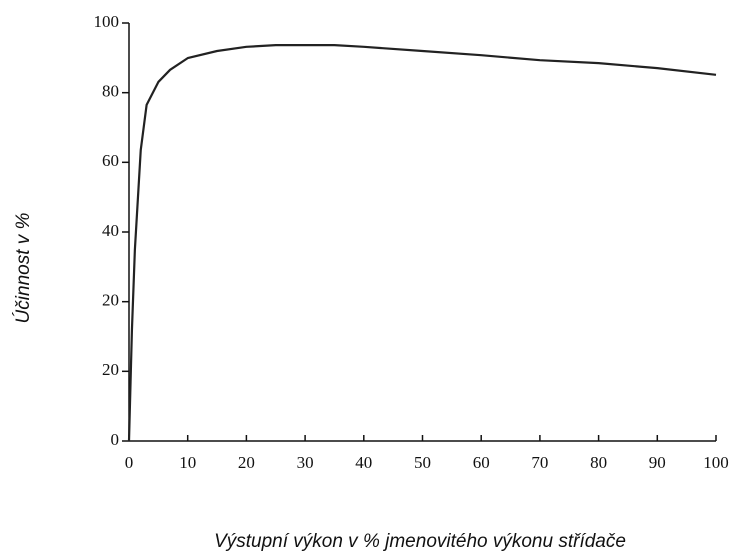 The height and width of the screenshot is (554, 733). I want to click on y-tick-label: 40, so click(110, 230).